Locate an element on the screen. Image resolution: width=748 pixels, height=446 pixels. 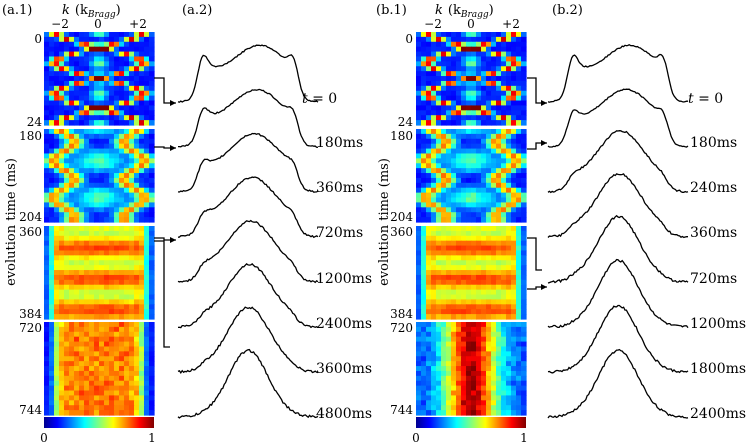
time-label-a2-0: t = 0 is located at coordinates (319, 99).